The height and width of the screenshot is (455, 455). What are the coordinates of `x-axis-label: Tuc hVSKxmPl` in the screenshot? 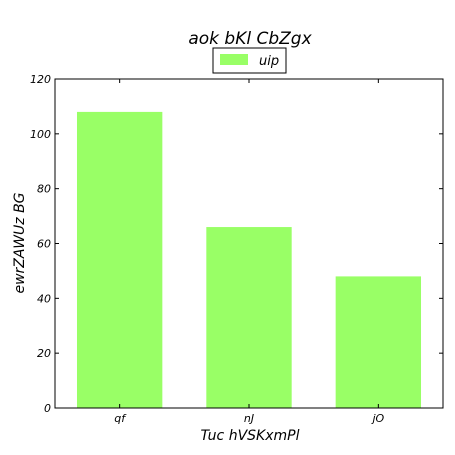 It's located at (250, 436).